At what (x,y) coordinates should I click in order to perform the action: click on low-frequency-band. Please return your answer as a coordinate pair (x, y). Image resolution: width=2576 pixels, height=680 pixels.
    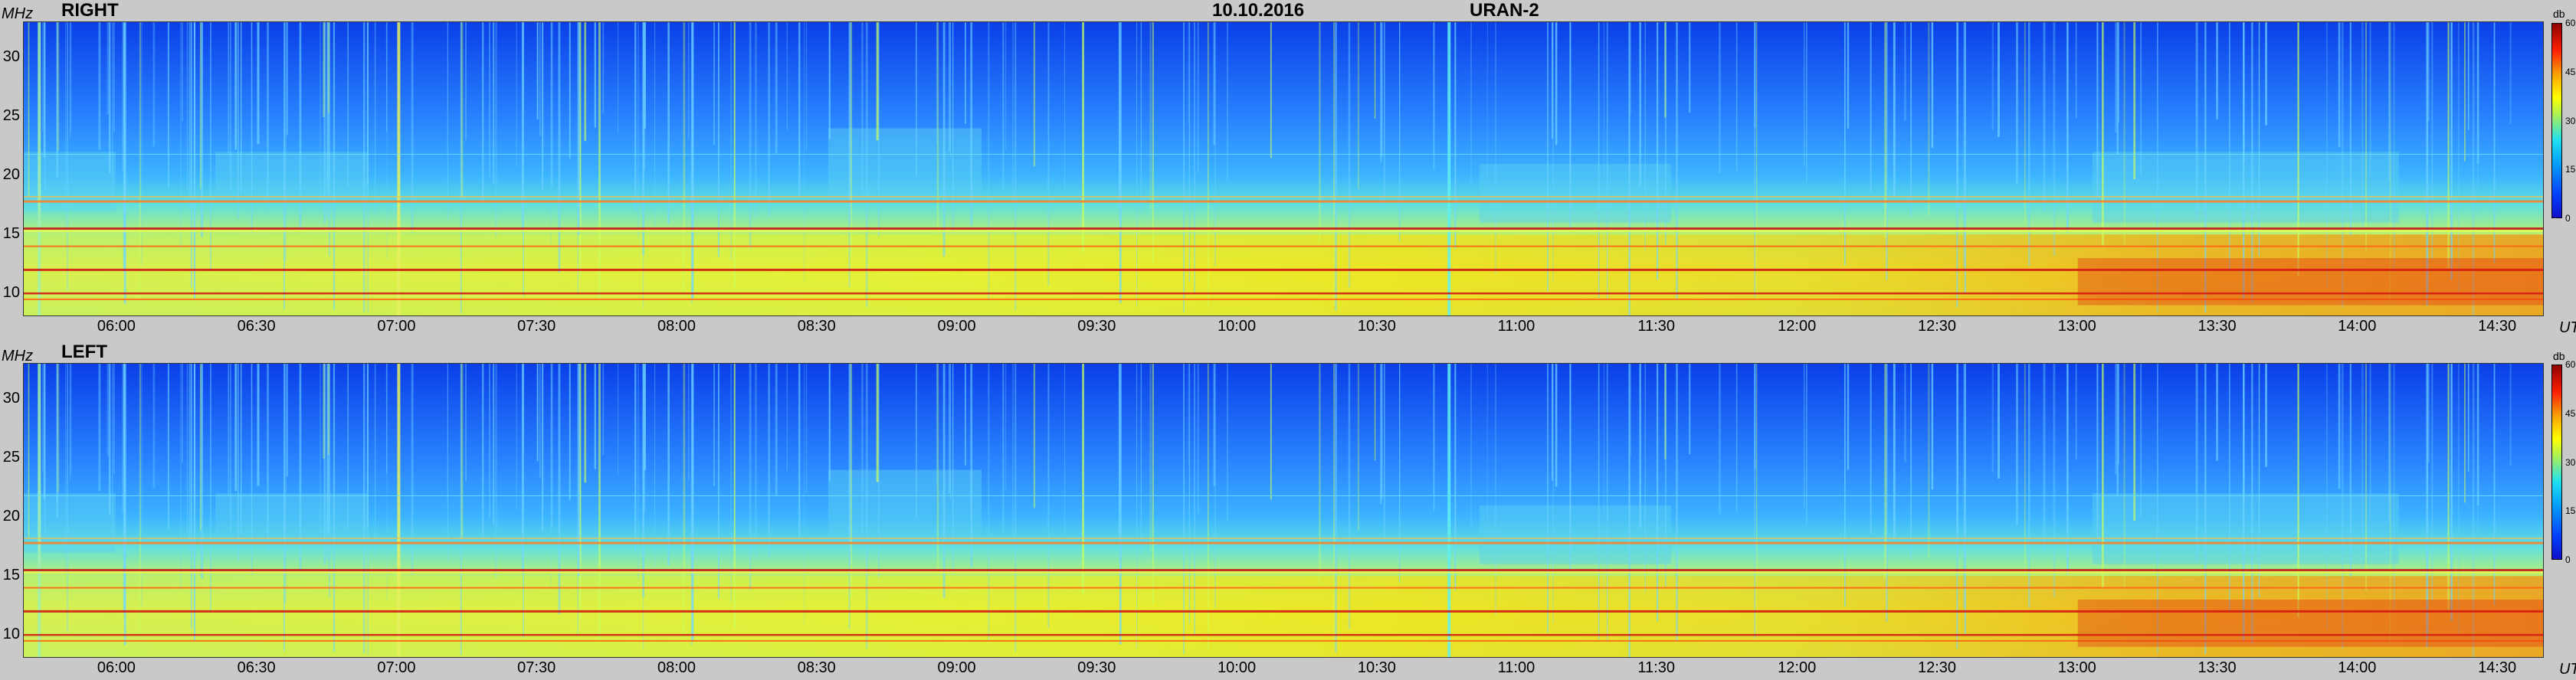
    Looking at the image, I should click on (1283, 274).